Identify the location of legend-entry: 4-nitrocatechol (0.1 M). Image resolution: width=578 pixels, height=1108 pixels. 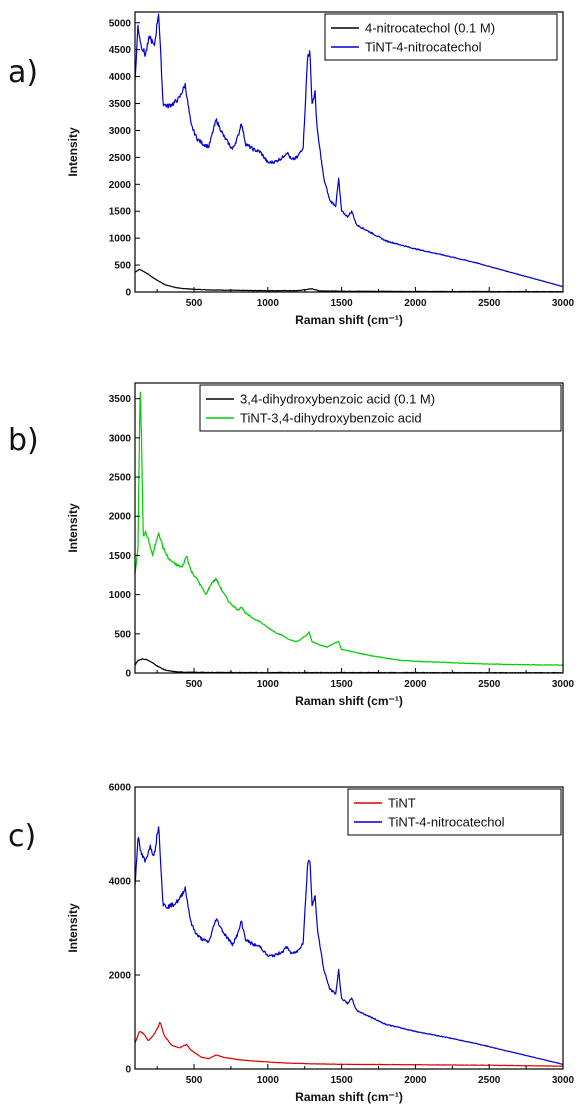
(430, 28).